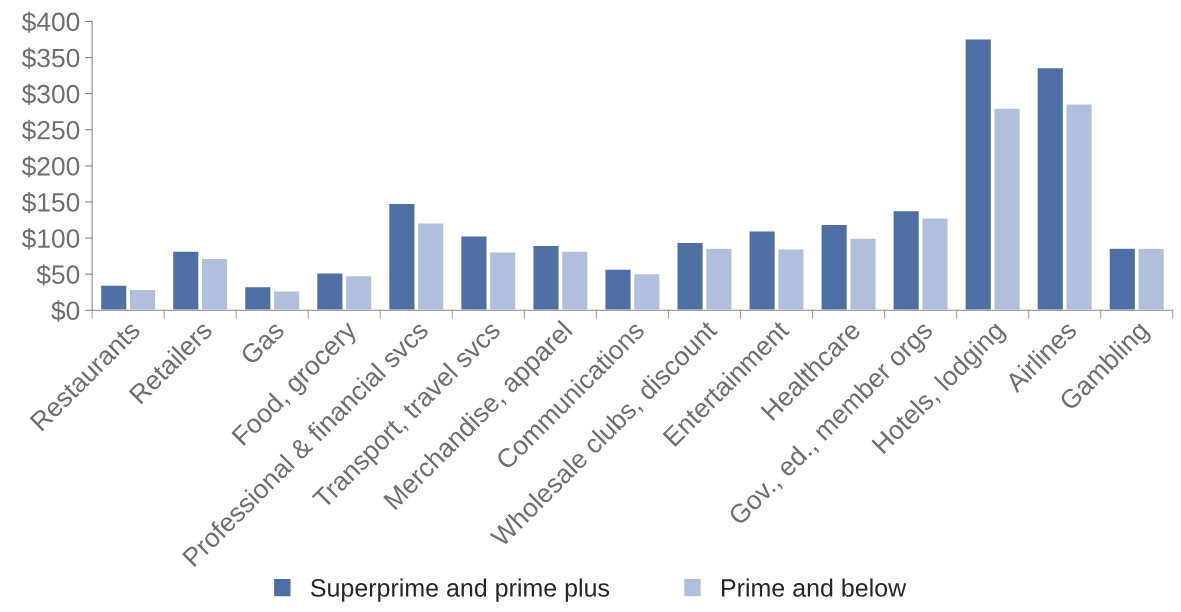 The width and height of the screenshot is (1181, 612). I want to click on legend-label: Prime and below, so click(814, 587).